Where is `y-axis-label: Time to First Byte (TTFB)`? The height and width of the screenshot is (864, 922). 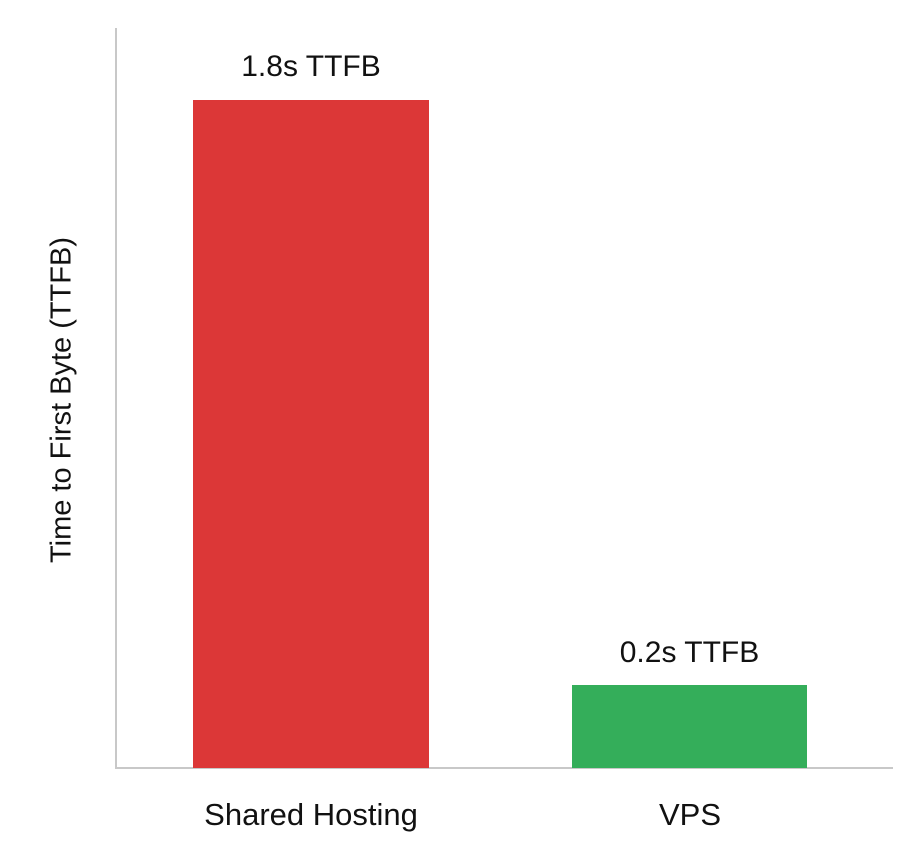
y-axis-label: Time to First Byte (TTFB) is located at coordinates (61, 400).